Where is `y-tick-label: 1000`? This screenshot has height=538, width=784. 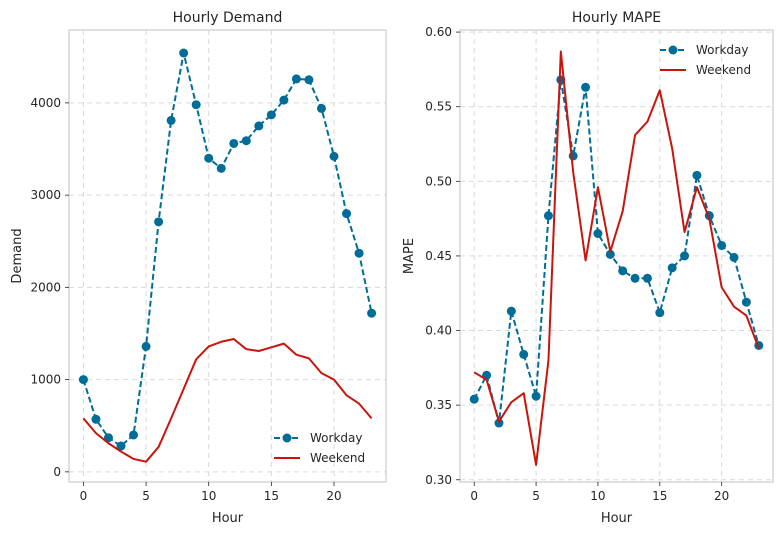
y-tick-label: 1000 is located at coordinates (45, 380).